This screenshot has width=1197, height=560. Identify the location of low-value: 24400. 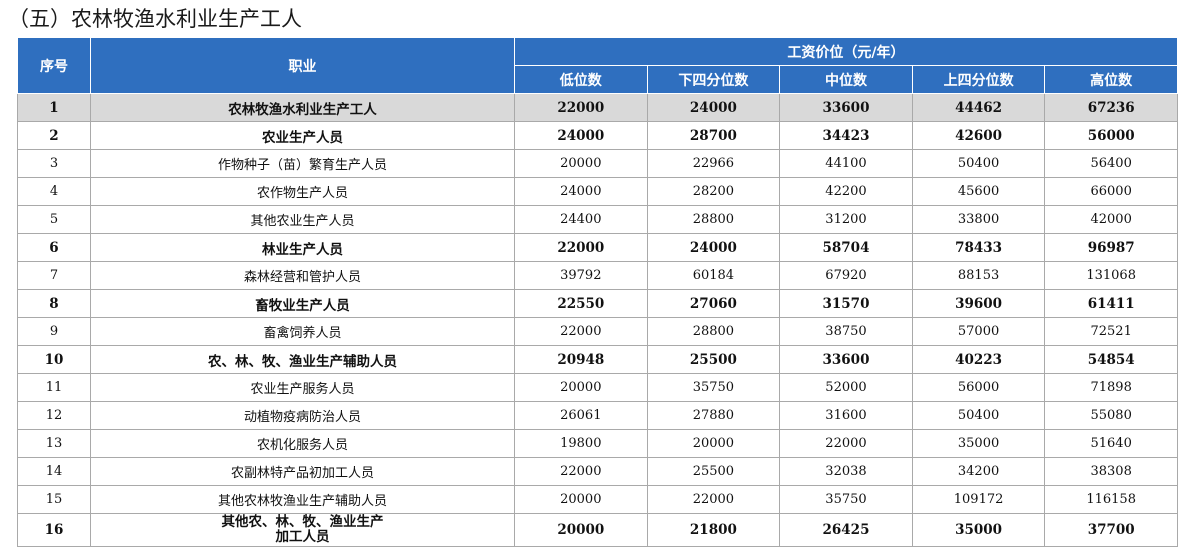
(581, 219).